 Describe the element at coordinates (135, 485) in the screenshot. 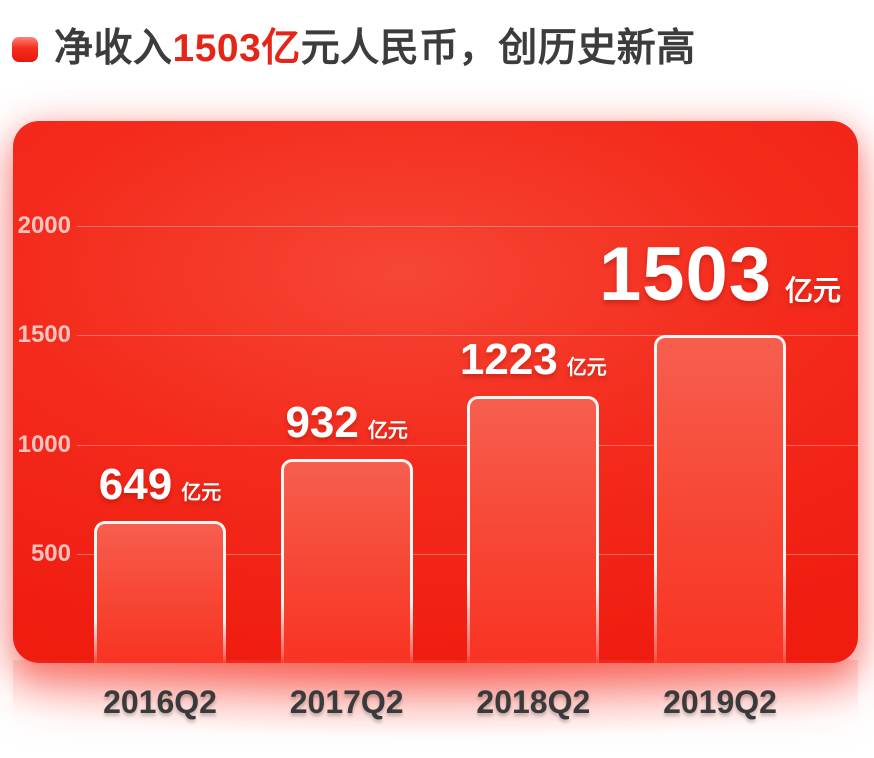

I see `bar-value-number: 649` at that location.